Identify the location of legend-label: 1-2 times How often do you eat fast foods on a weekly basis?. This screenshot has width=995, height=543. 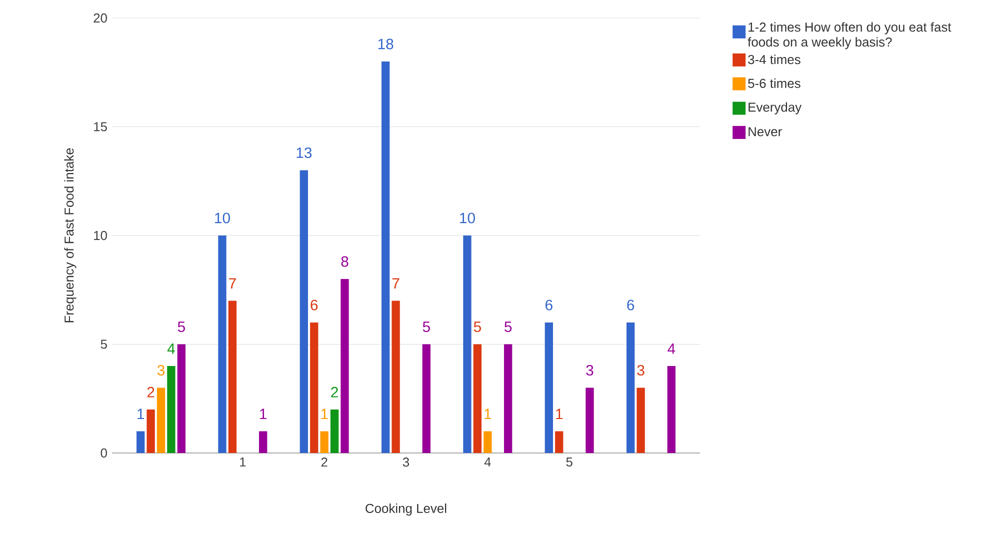
(850, 36).